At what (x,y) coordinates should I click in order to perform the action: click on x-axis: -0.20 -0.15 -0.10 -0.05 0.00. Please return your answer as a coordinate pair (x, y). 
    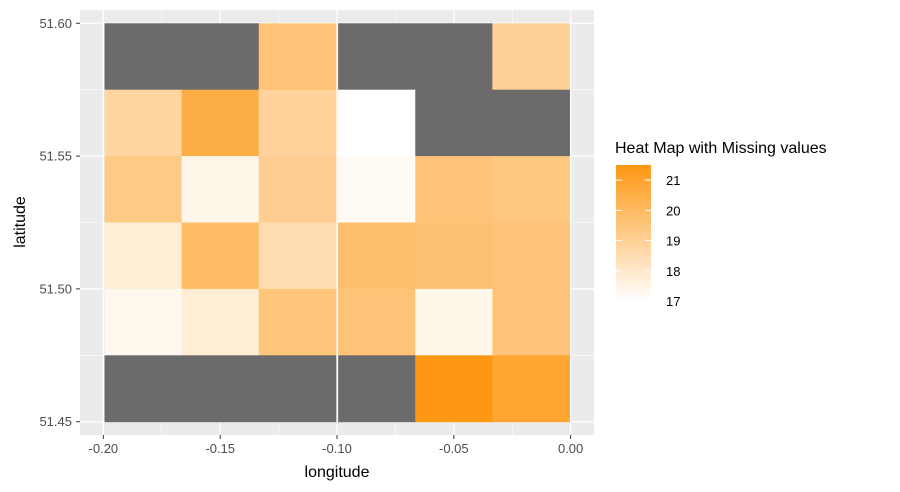
    Looking at the image, I should click on (336, 445).